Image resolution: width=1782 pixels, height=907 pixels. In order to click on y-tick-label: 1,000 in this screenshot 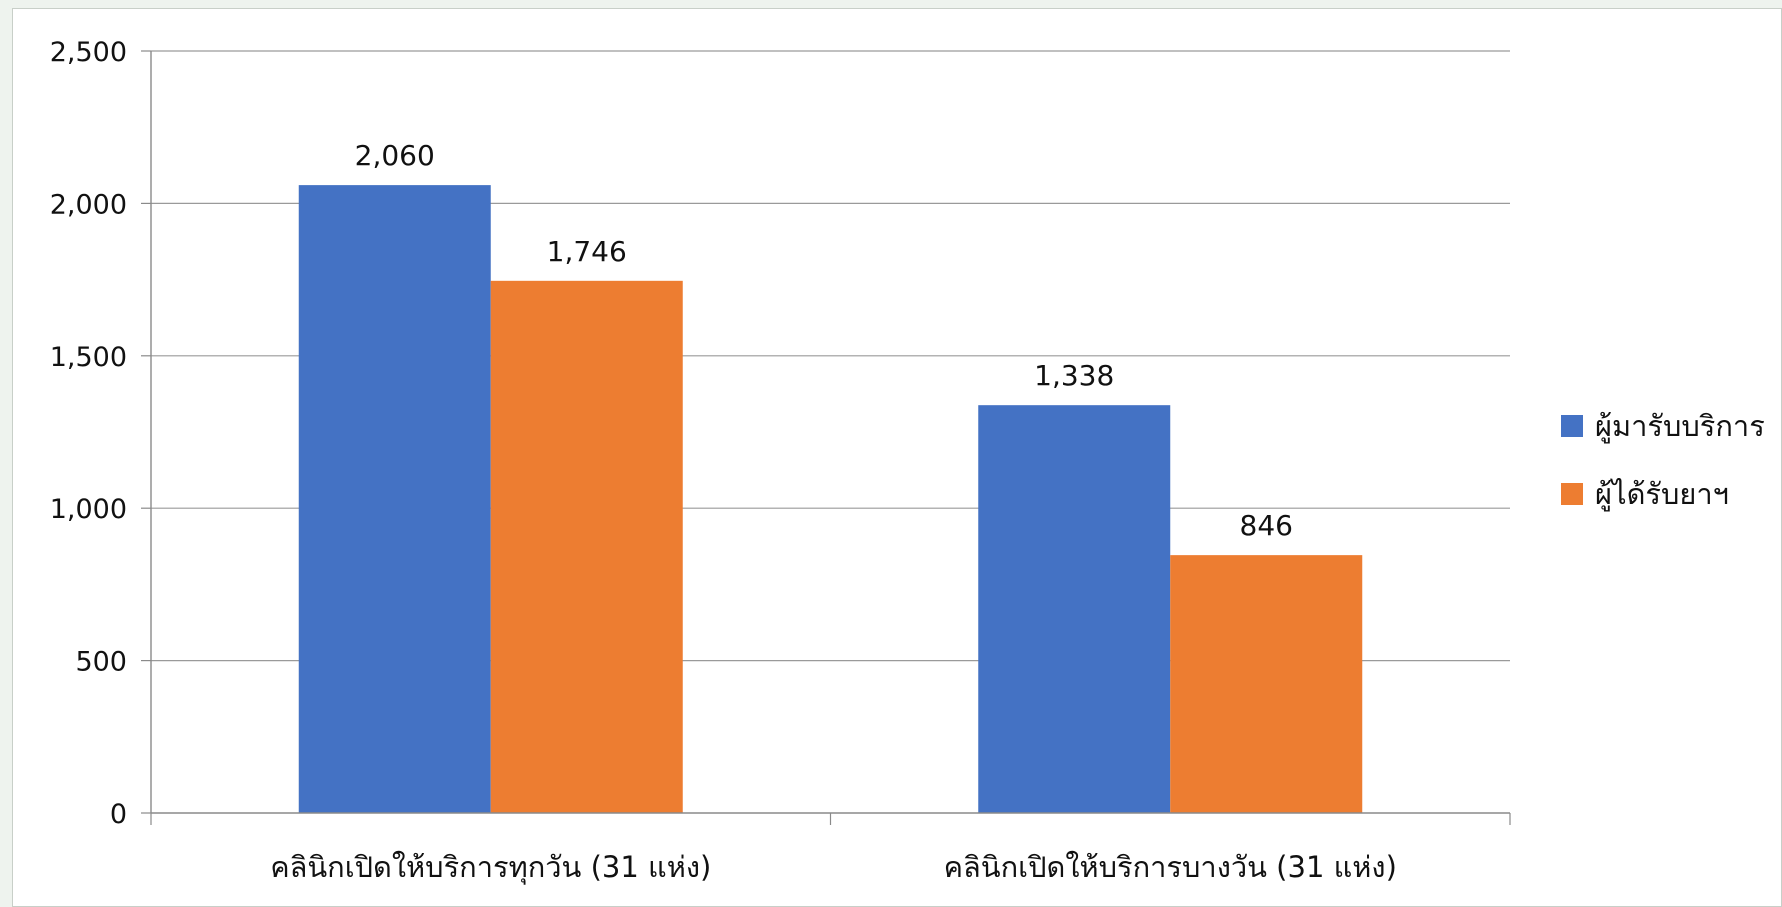, I will do `click(88, 509)`.